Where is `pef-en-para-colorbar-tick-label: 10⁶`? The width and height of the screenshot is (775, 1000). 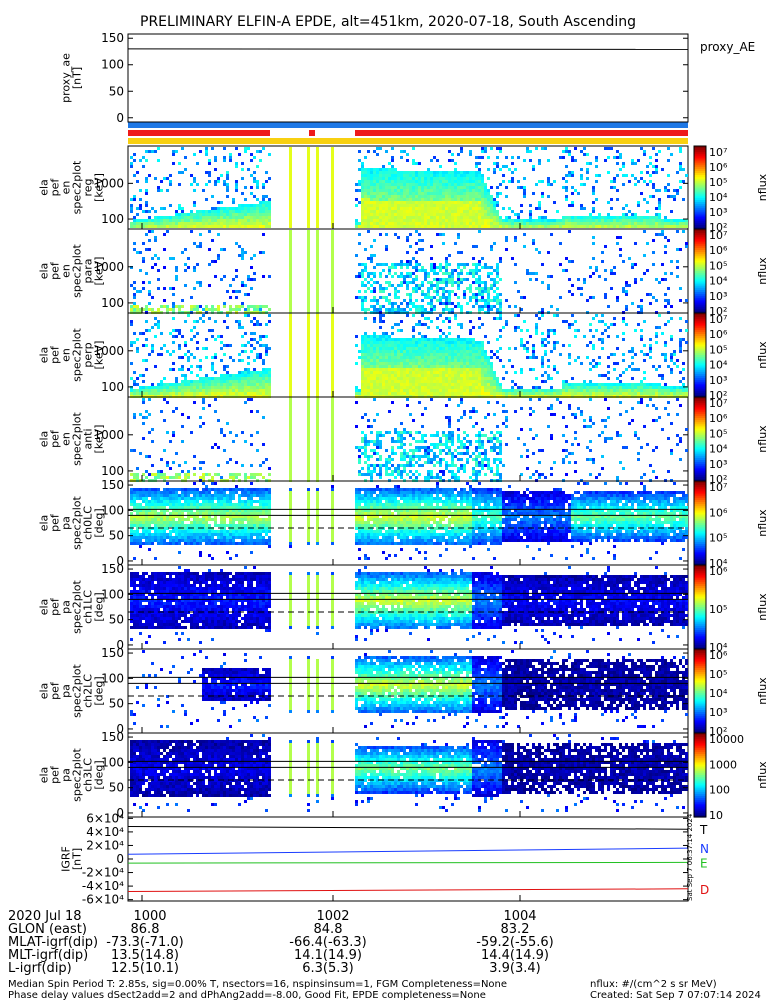
pef-en-para-colorbar-tick-label: 10⁶ is located at coordinates (718, 250).